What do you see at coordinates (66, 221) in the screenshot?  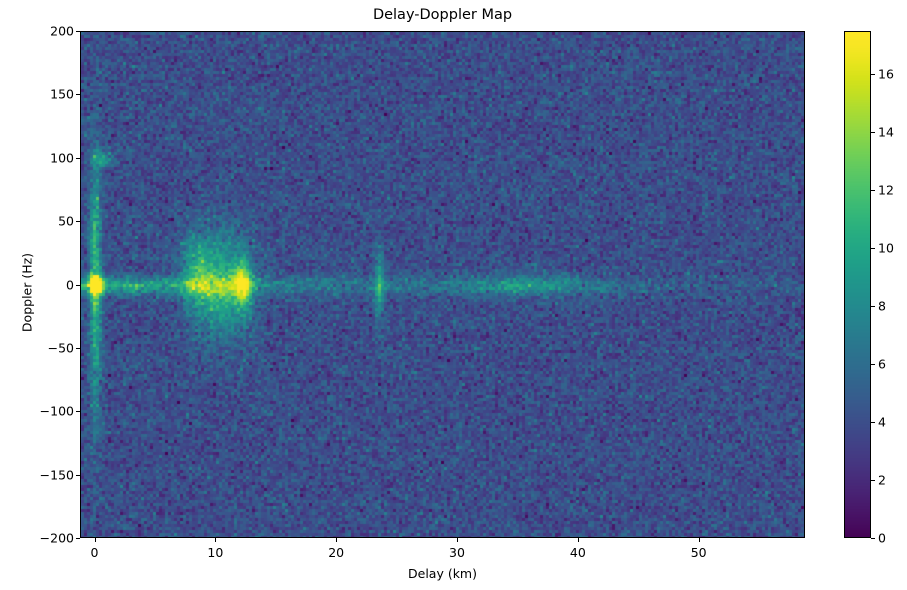 I see `y-tick-label-text: 50` at bounding box center [66, 221].